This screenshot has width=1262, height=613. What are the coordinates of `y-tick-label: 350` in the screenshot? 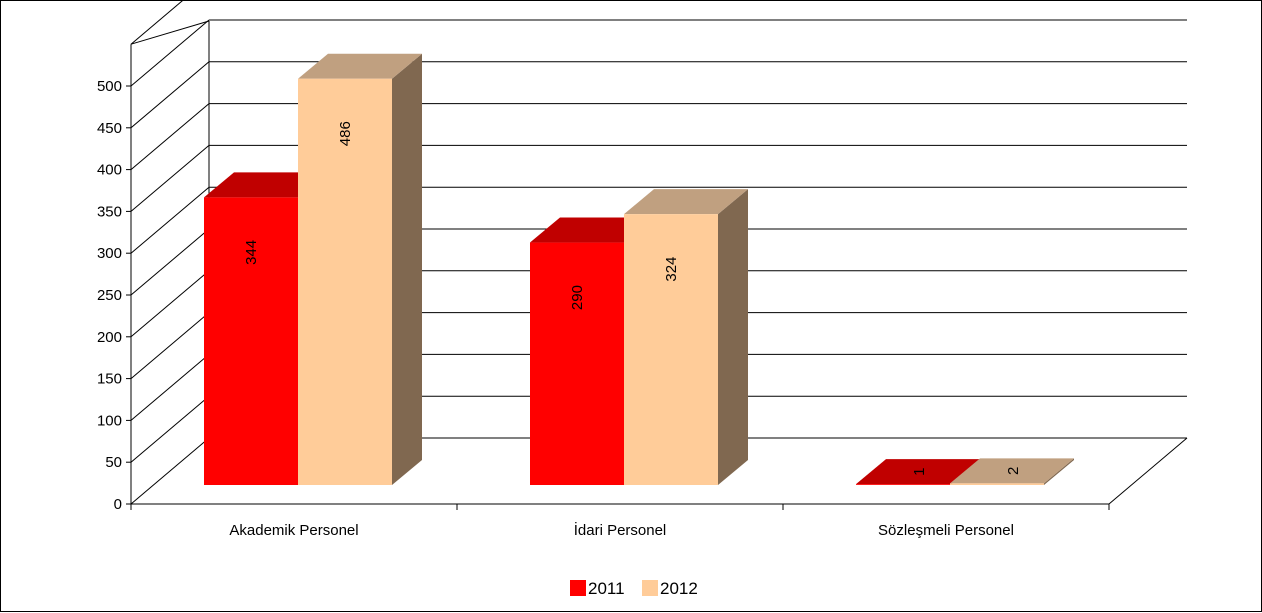 It's located at (109, 211).